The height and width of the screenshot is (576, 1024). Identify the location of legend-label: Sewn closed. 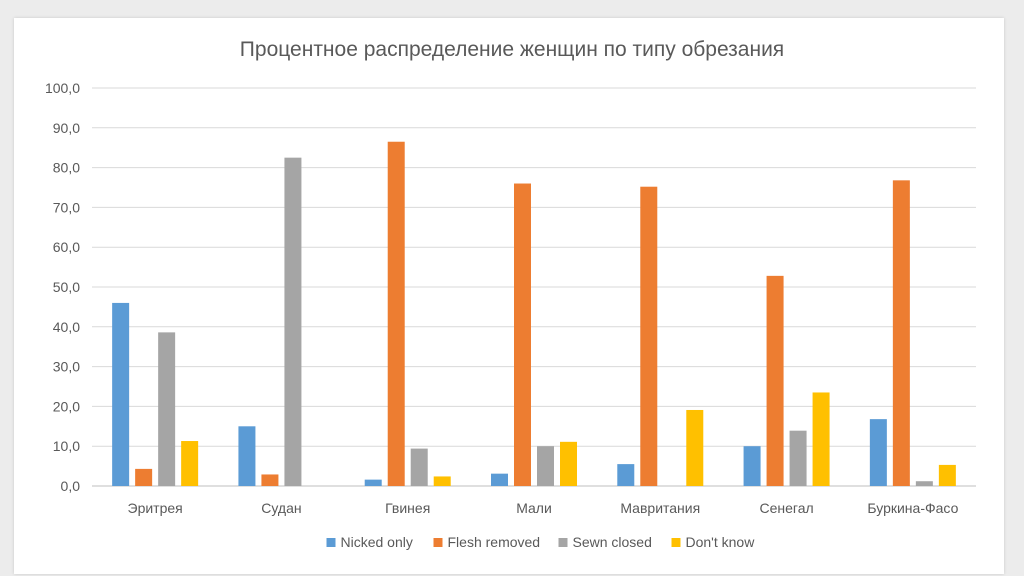
(612, 542).